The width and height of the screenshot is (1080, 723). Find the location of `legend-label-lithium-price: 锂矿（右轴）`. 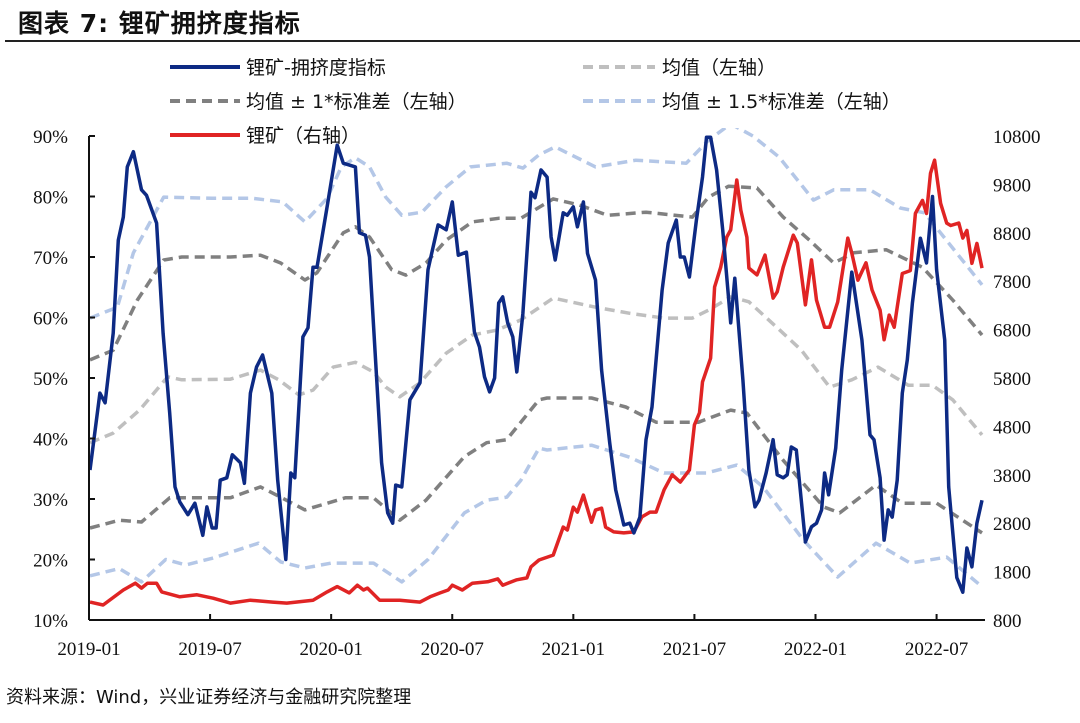

legend-label-lithium-price: 锂矿（右轴） is located at coordinates (303, 136).